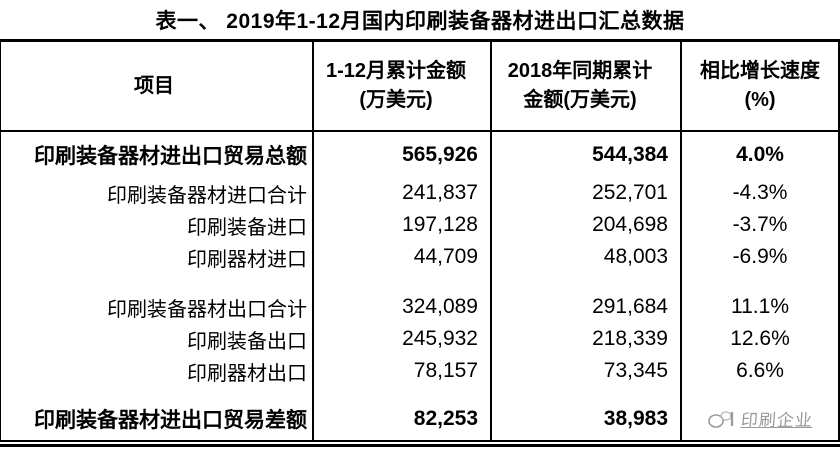  I want to click on row-label: 印刷装备出口, so click(157, 339).